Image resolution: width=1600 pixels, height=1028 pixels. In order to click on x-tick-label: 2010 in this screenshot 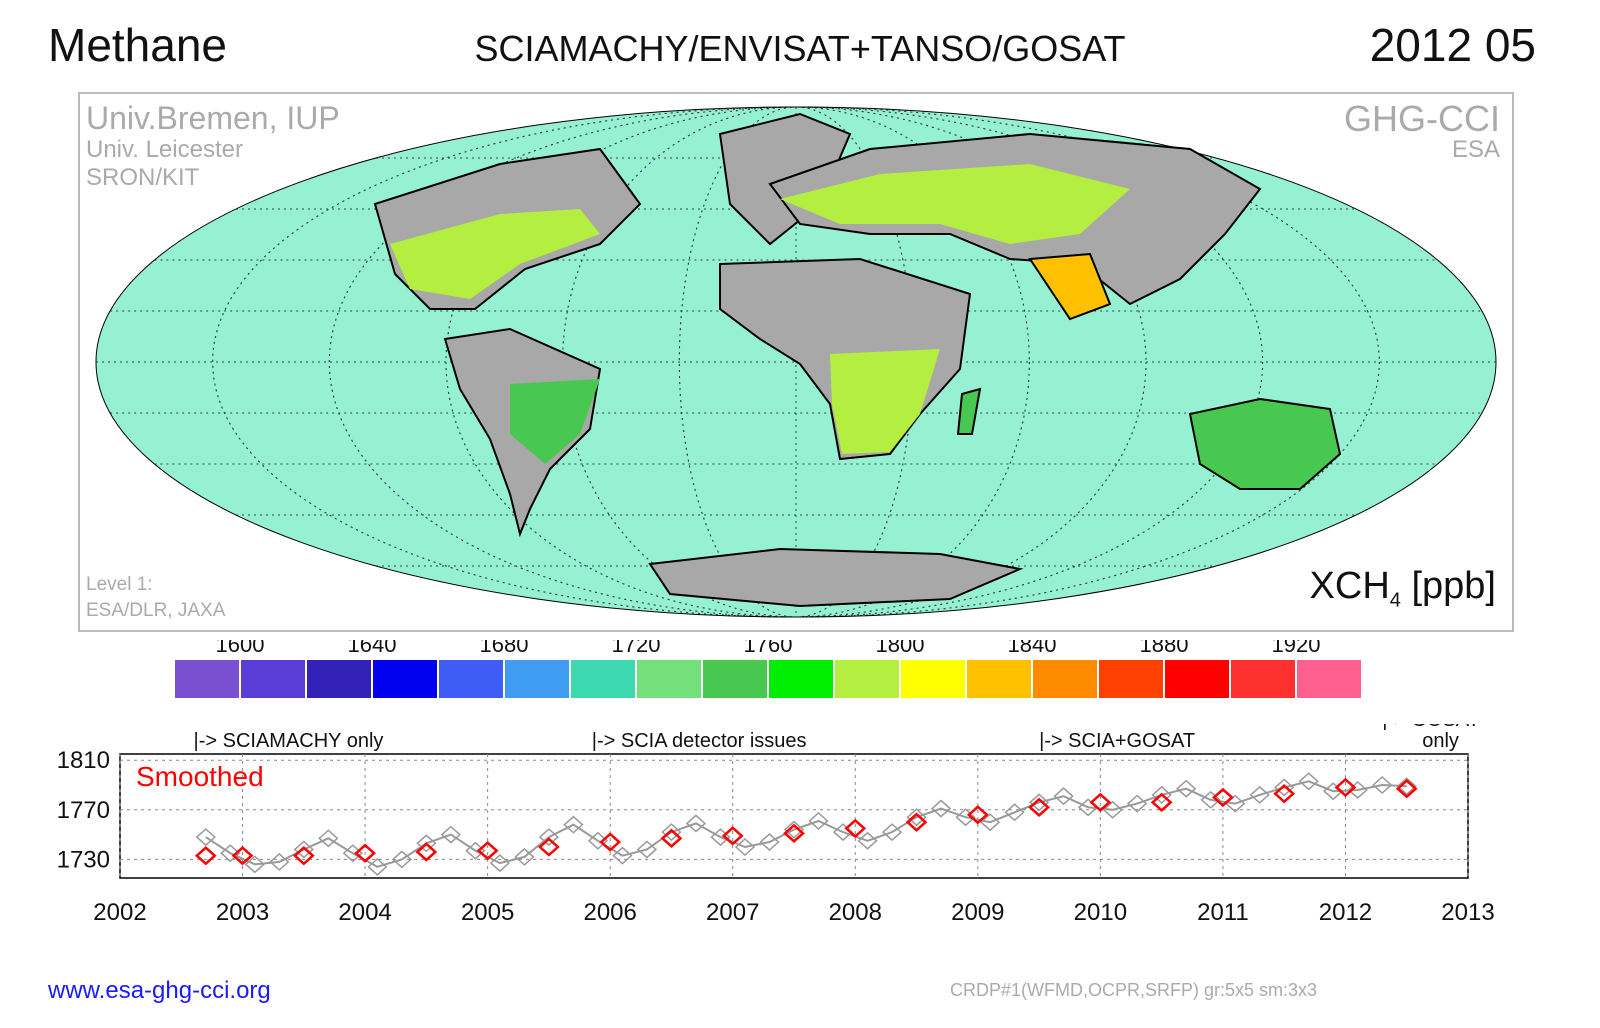, I will do `click(1100, 912)`.